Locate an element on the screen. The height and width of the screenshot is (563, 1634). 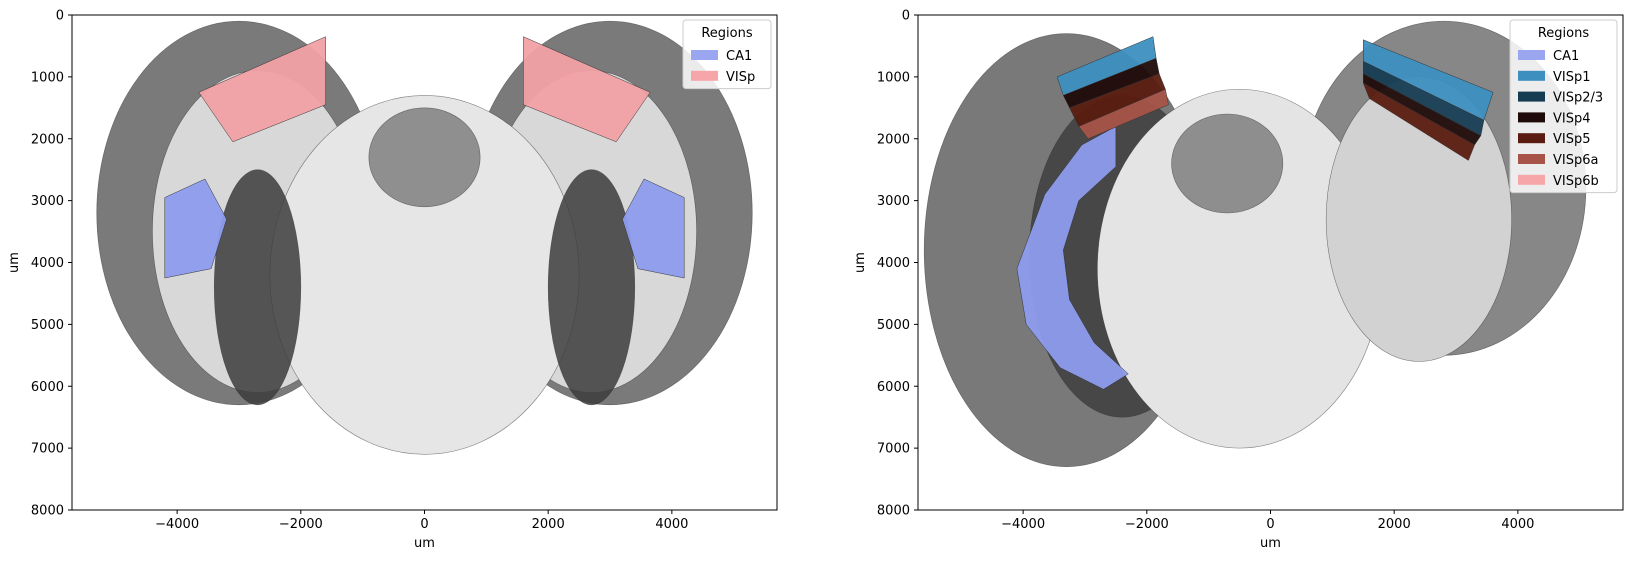
right-legend-label: VISp6a is located at coordinates (1575, 160).